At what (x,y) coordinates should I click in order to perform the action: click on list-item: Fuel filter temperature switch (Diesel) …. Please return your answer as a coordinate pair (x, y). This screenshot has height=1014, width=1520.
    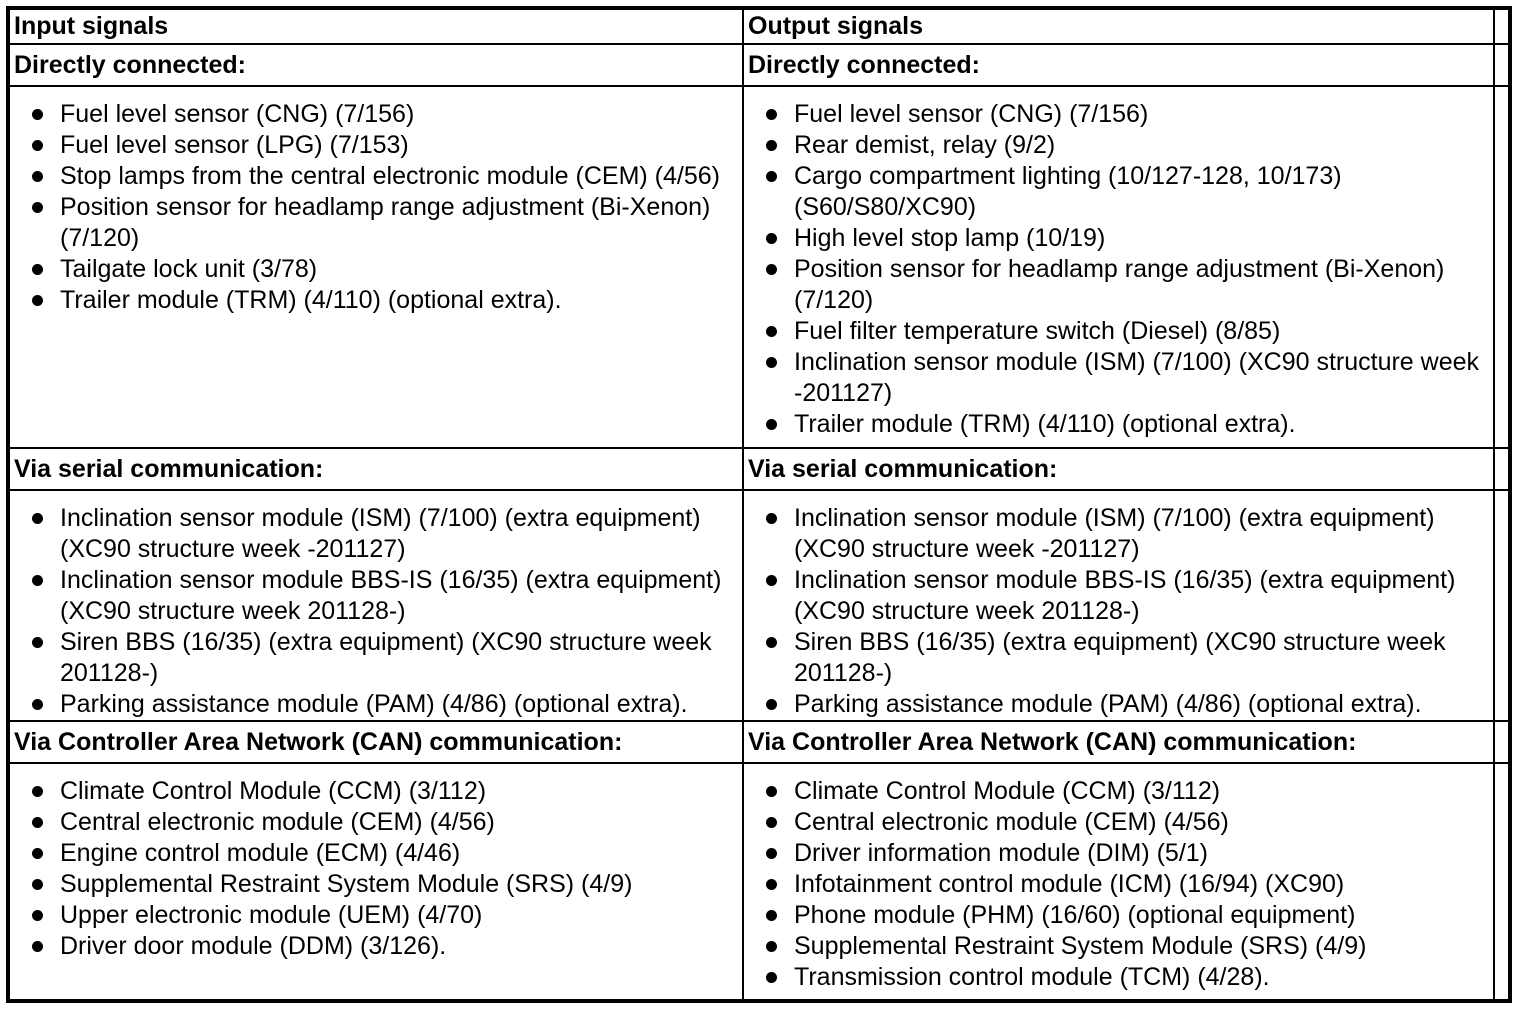
    Looking at the image, I should click on (1118, 331).